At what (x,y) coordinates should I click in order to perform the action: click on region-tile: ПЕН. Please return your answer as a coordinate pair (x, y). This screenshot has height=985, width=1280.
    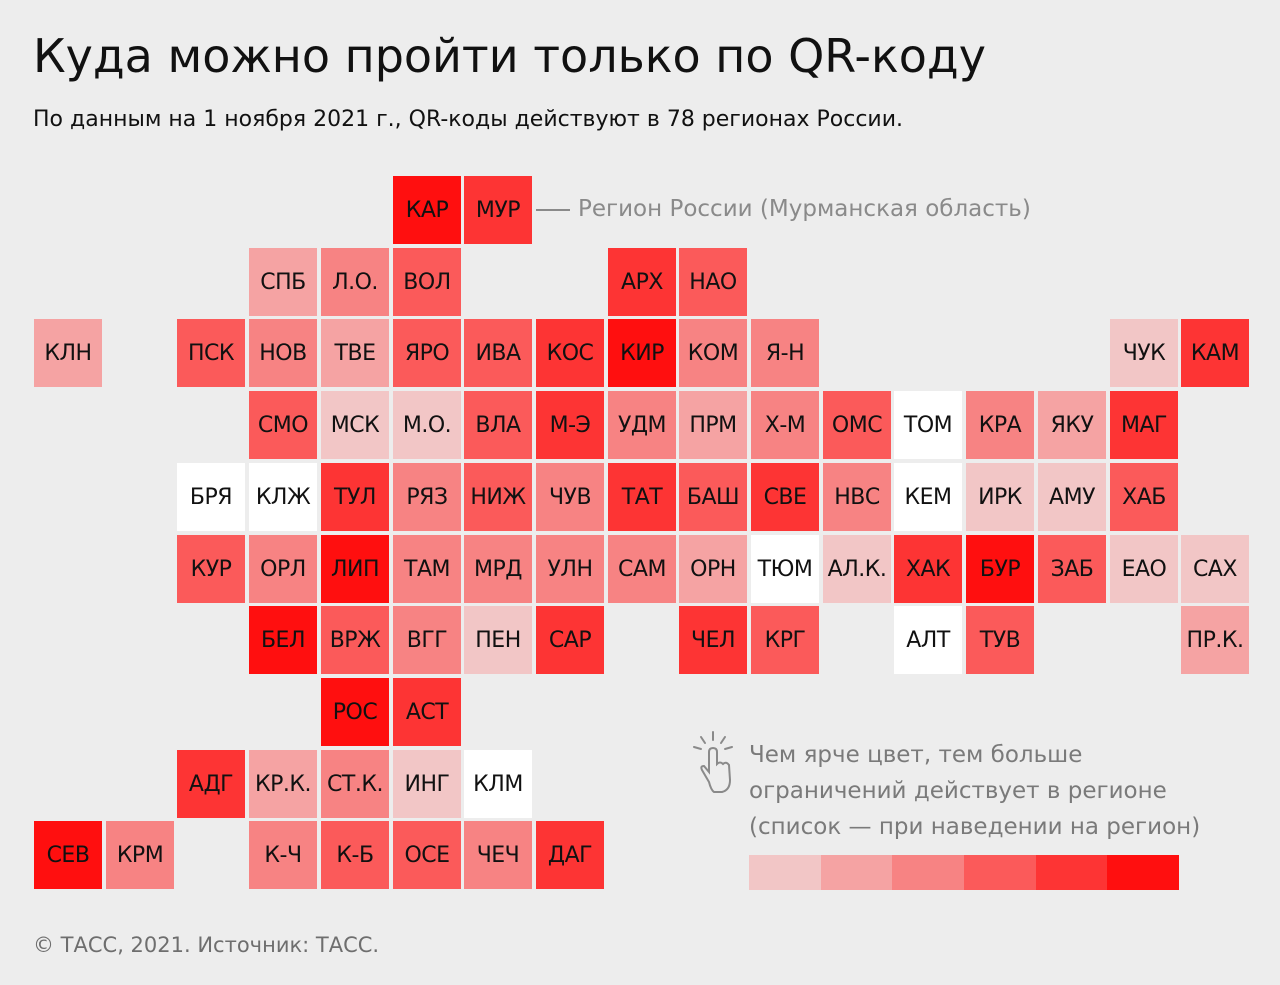
    Looking at the image, I should click on (498, 640).